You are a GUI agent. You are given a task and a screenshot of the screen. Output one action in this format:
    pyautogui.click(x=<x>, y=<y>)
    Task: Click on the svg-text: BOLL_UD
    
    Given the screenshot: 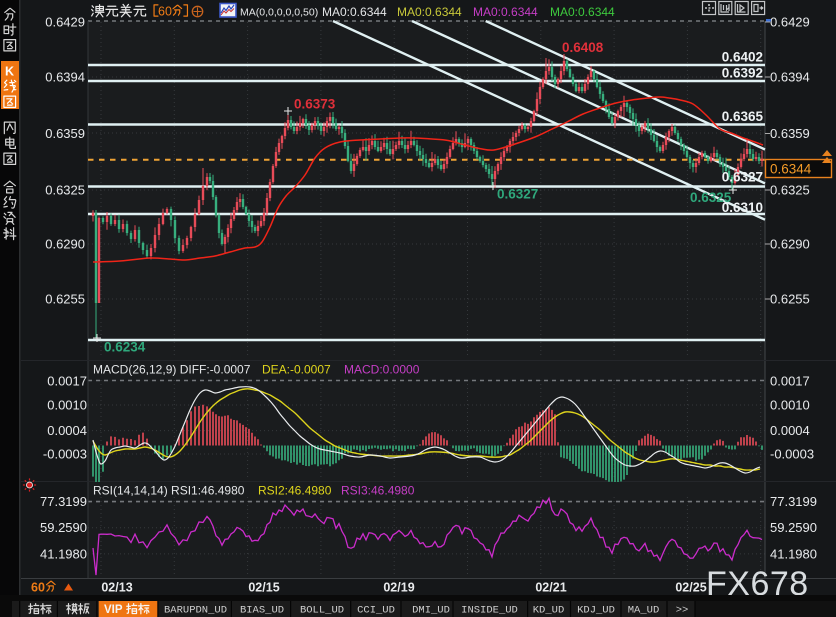 What is the action you would take?
    pyautogui.click(x=322, y=611)
    